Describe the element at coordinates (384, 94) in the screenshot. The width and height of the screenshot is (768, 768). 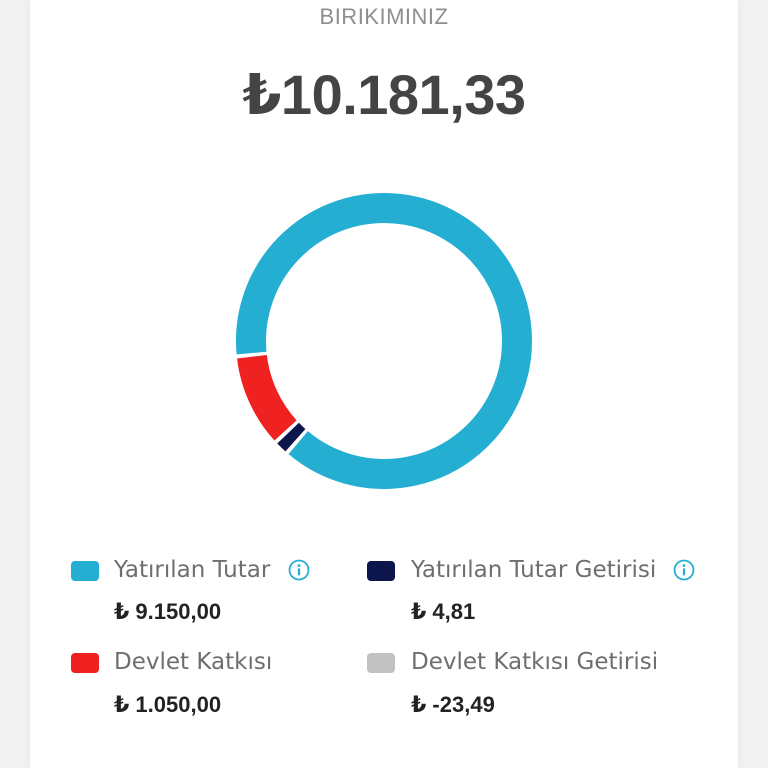
I see `savings-total: ₺10.181,33` at that location.